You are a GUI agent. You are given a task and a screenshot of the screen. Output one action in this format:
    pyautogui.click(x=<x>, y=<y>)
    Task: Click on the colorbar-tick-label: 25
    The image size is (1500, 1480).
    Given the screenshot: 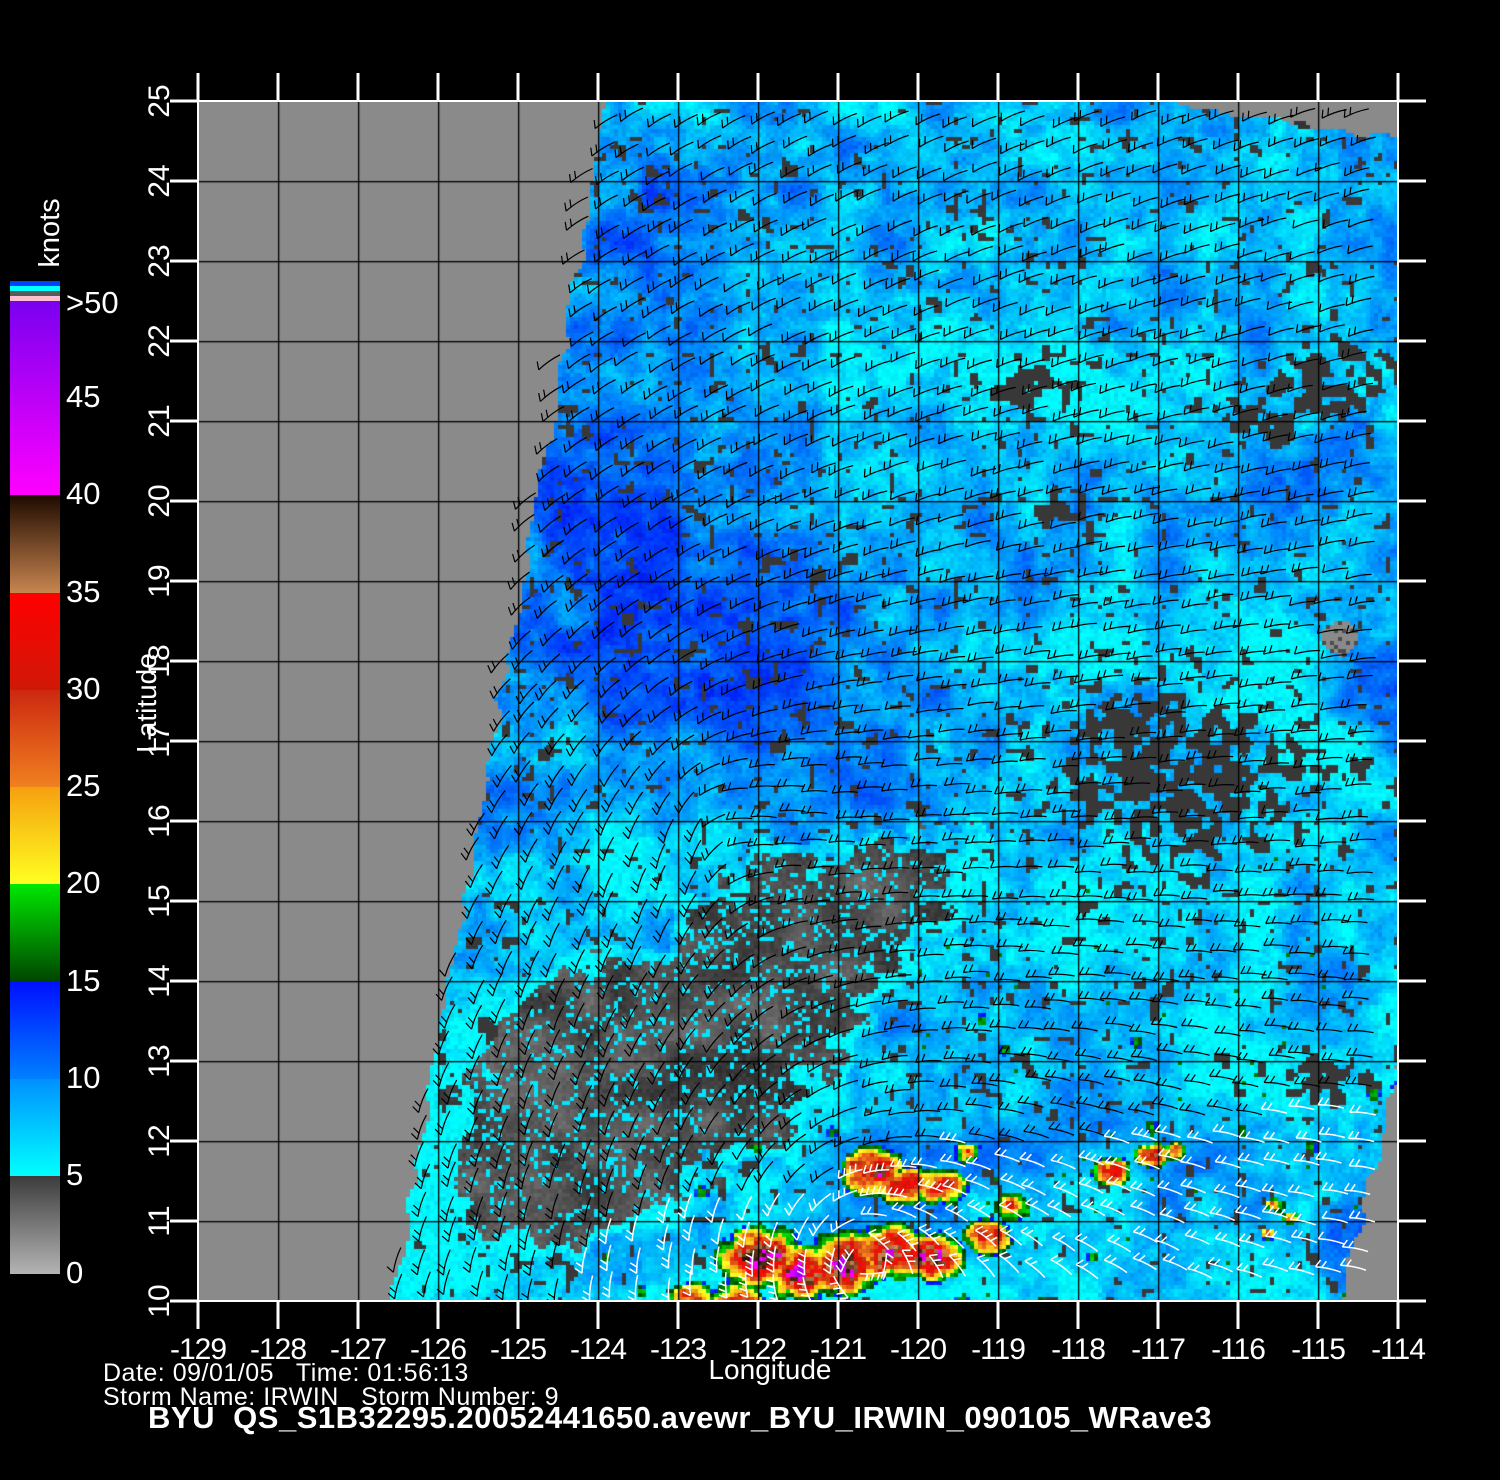 What is the action you would take?
    pyautogui.click(x=83, y=785)
    